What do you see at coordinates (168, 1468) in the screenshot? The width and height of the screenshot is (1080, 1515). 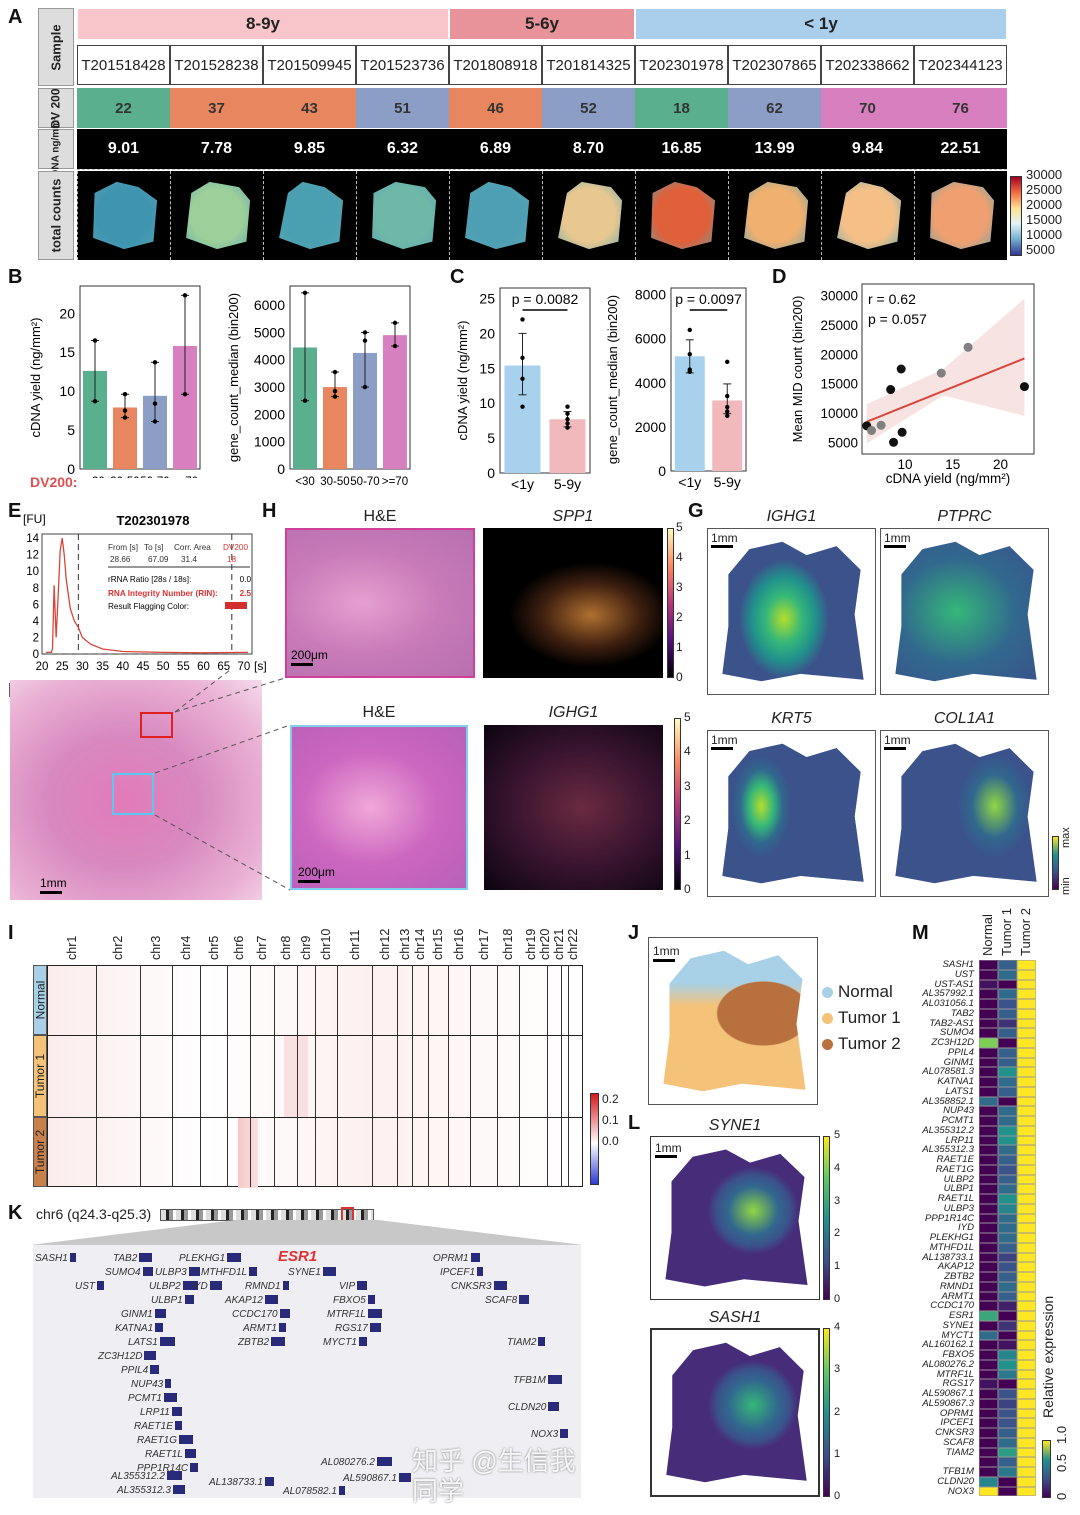 I see `gene-label: PPP1R14C` at bounding box center [168, 1468].